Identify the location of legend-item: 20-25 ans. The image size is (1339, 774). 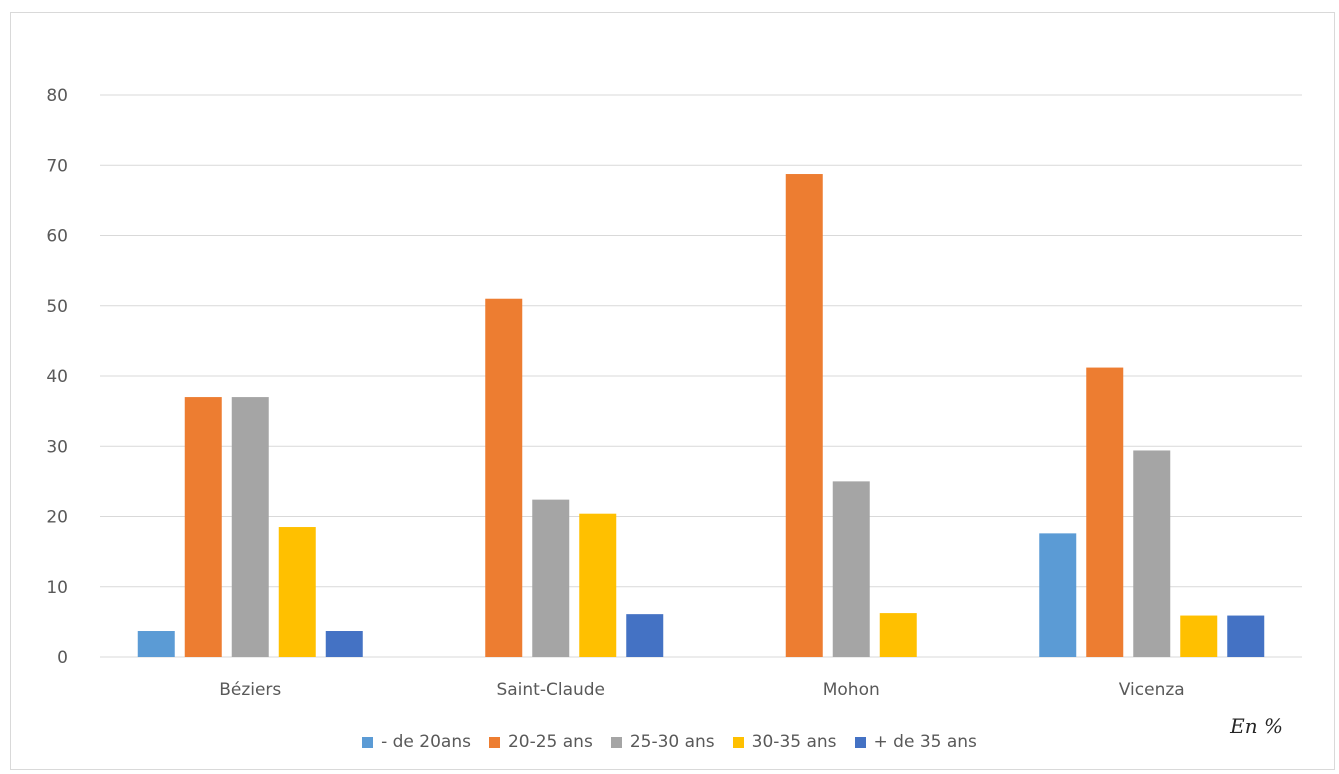
(540, 742).